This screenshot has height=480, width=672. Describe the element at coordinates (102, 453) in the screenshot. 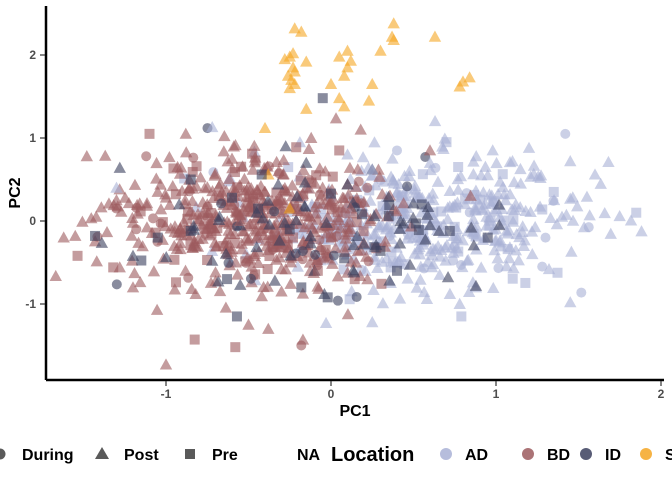

I see `legend-shape-post-key` at that location.